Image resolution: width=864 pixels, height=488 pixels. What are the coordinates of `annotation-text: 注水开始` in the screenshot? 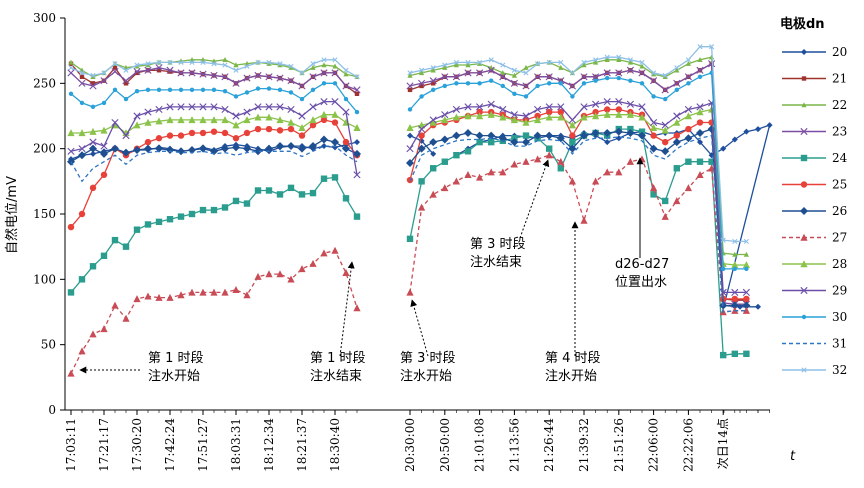 It's located at (174, 376).